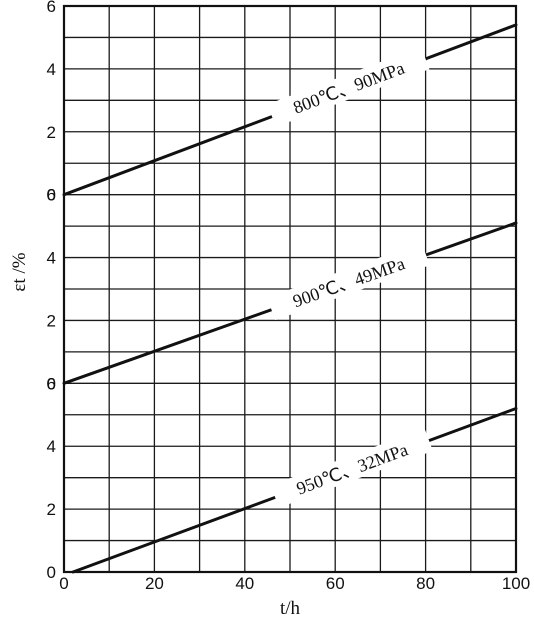  I want to click on series-label-group: 800℃、90MPa, so click(348, 86).